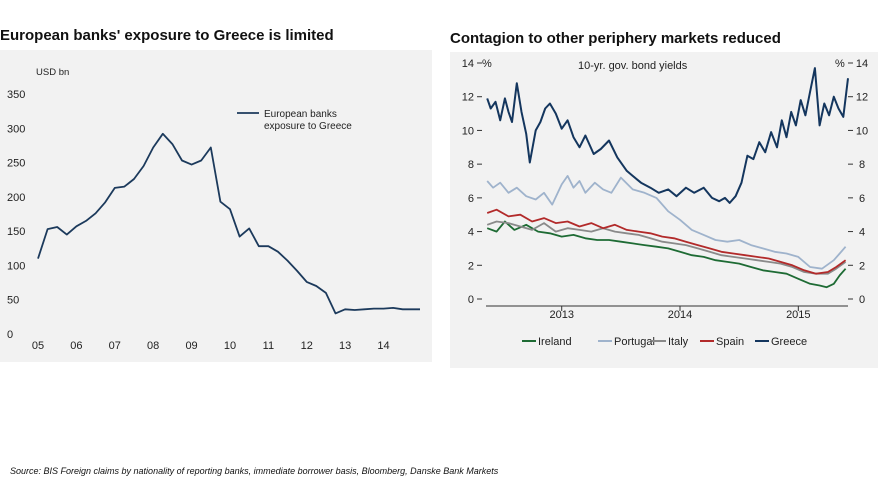 This screenshot has width=880, height=495. What do you see at coordinates (468, 98) in the screenshot?
I see `y-tick-label-left: 12` at bounding box center [468, 98].